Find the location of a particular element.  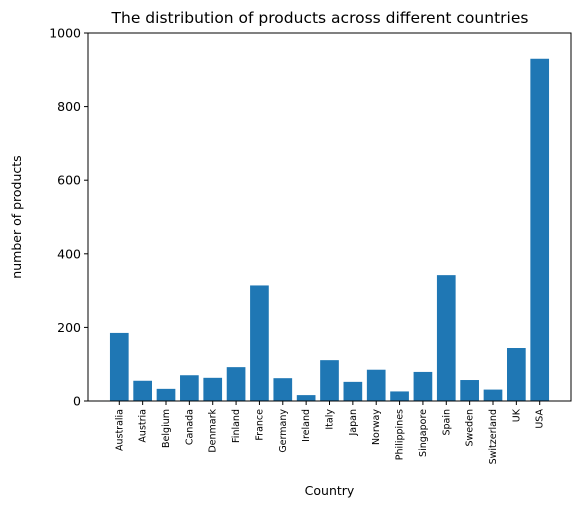

x-tick-label: Japan is located at coordinates (353, 423).